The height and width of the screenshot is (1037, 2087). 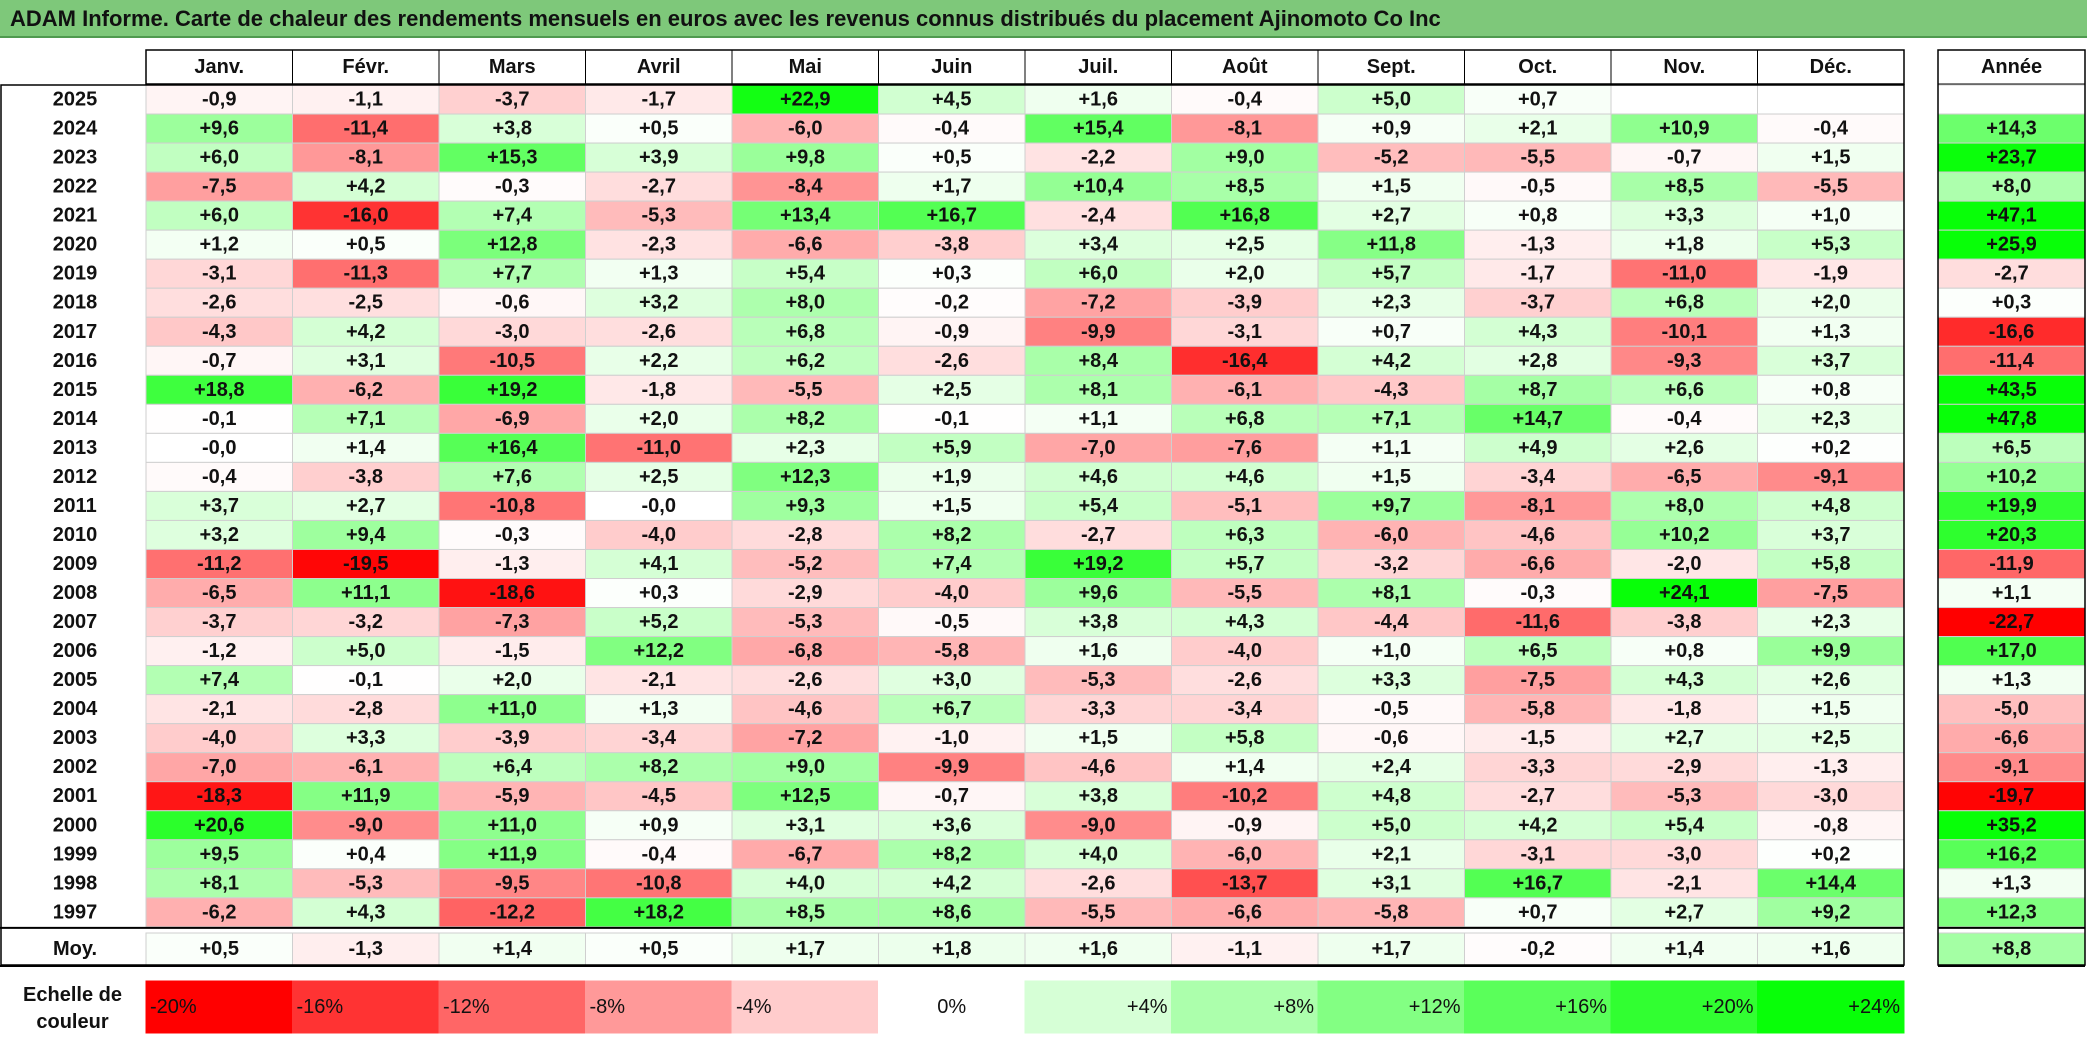 I want to click on cell-value: +8,1, so click(x=1391, y=593).